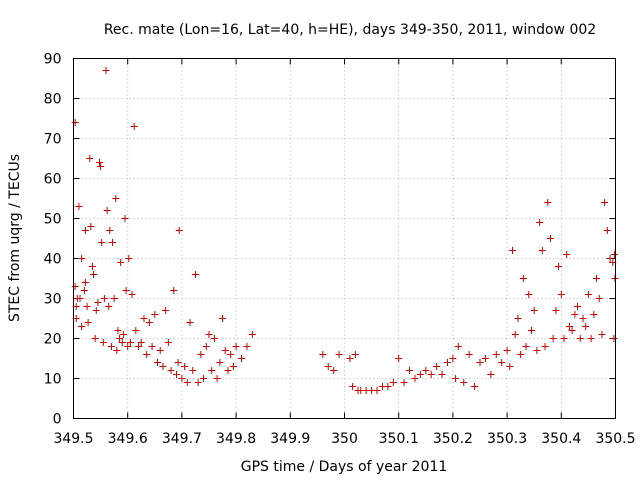  Describe the element at coordinates (453, 439) in the screenshot. I see `x-tick-label: 350.2` at that location.